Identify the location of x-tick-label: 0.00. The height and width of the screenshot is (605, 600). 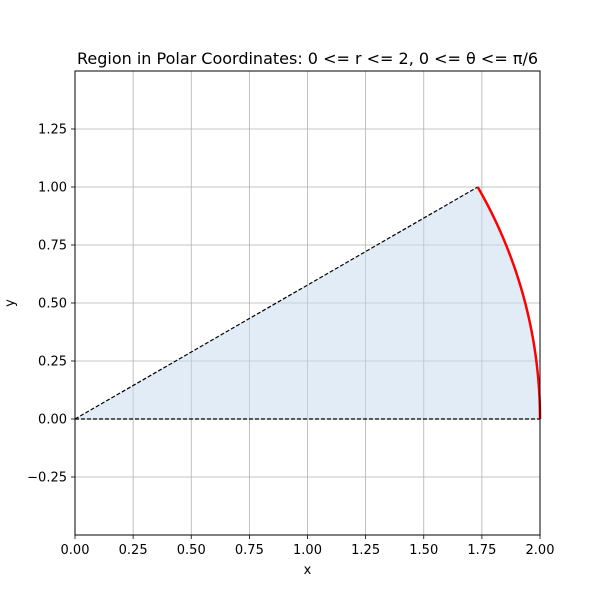
(75, 550).